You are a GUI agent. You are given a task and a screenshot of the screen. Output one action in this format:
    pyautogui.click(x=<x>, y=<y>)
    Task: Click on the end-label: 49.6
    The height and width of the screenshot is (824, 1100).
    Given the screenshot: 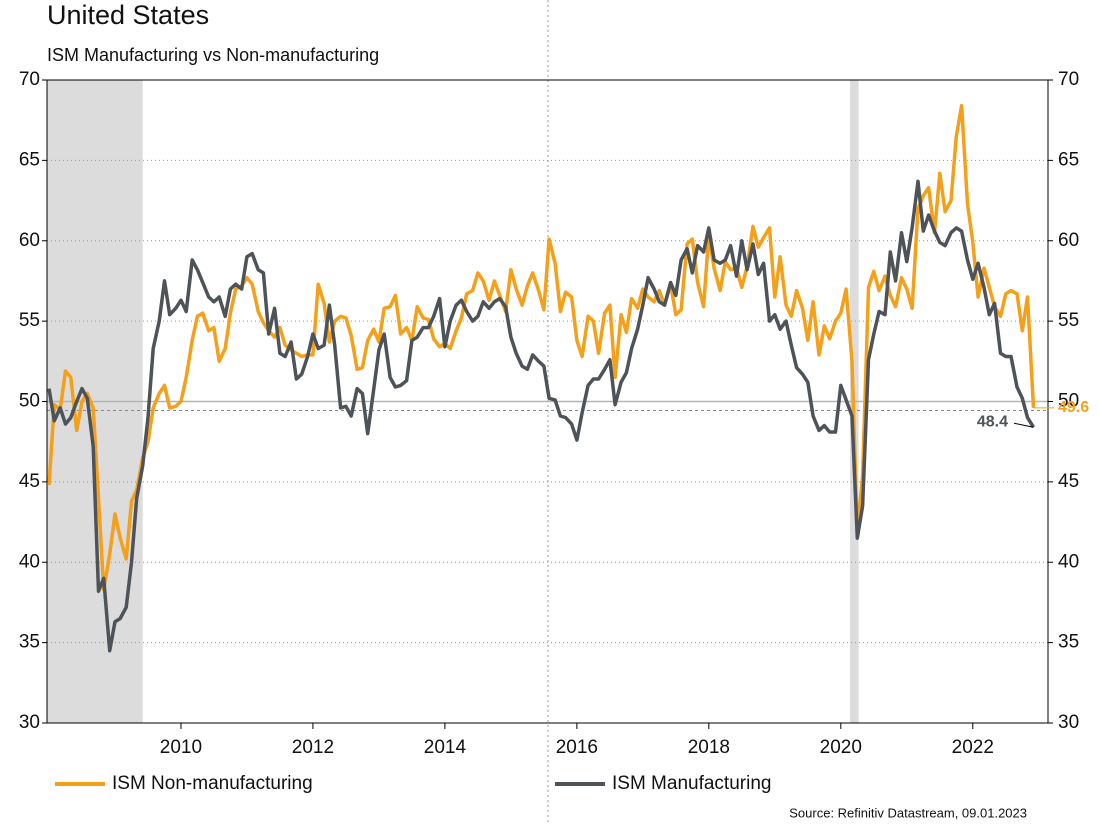 What is the action you would take?
    pyautogui.click(x=1073, y=407)
    